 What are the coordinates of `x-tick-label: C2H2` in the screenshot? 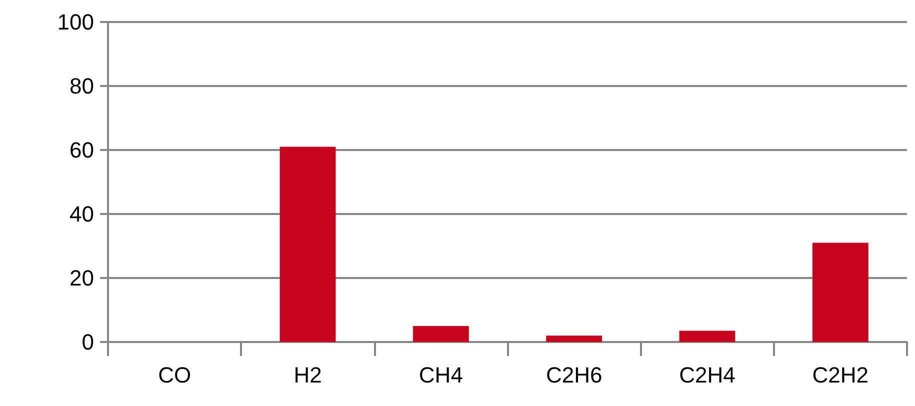 It's located at (840, 375).